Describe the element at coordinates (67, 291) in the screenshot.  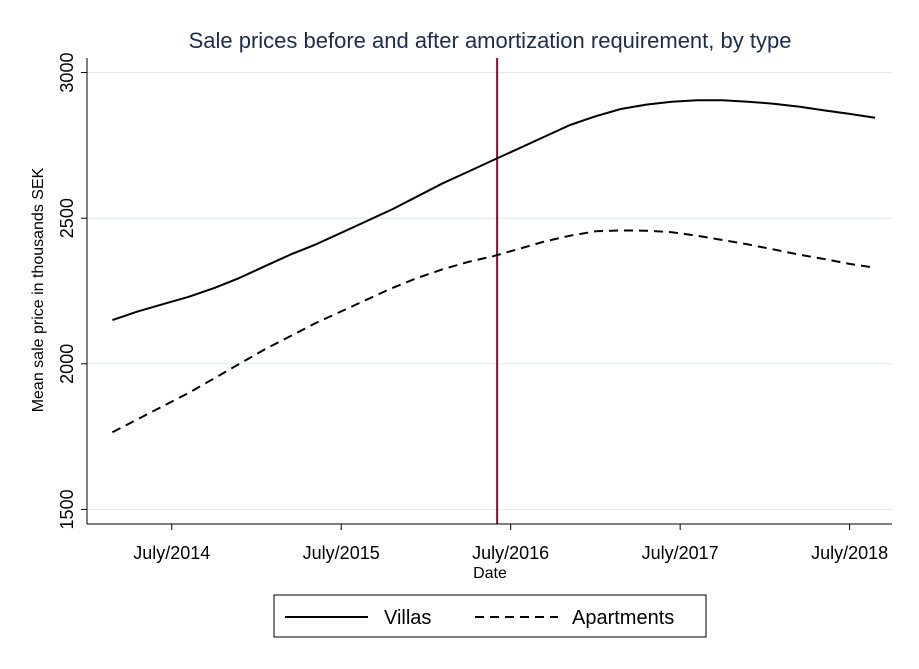
I see `y-tick-labels: 1500 2000 2500 3000` at that location.